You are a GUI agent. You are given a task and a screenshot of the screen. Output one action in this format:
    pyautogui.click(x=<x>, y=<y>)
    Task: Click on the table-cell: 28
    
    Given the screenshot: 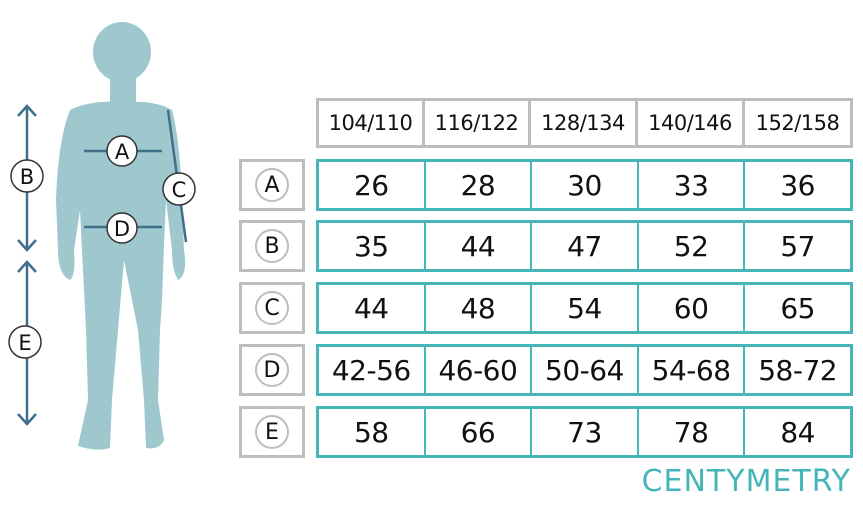 What is the action you would take?
    pyautogui.click(x=479, y=185)
    